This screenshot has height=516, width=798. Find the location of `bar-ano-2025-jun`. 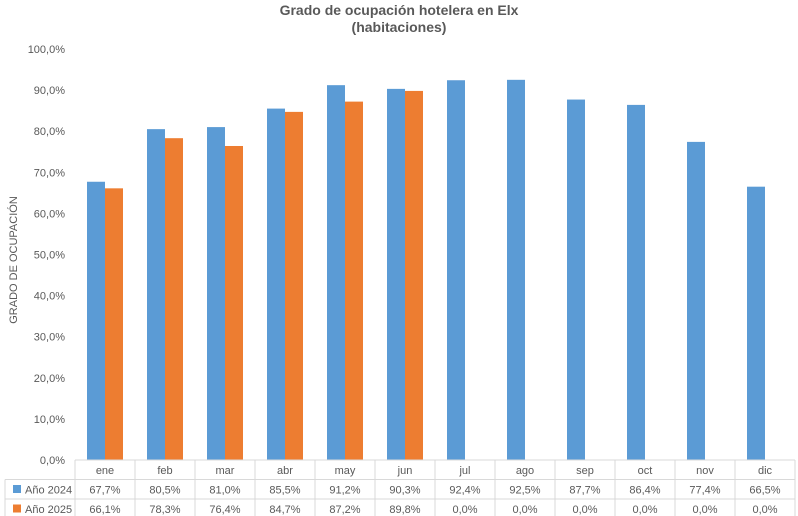

bar-ano-2025-jun is located at coordinates (414, 275).